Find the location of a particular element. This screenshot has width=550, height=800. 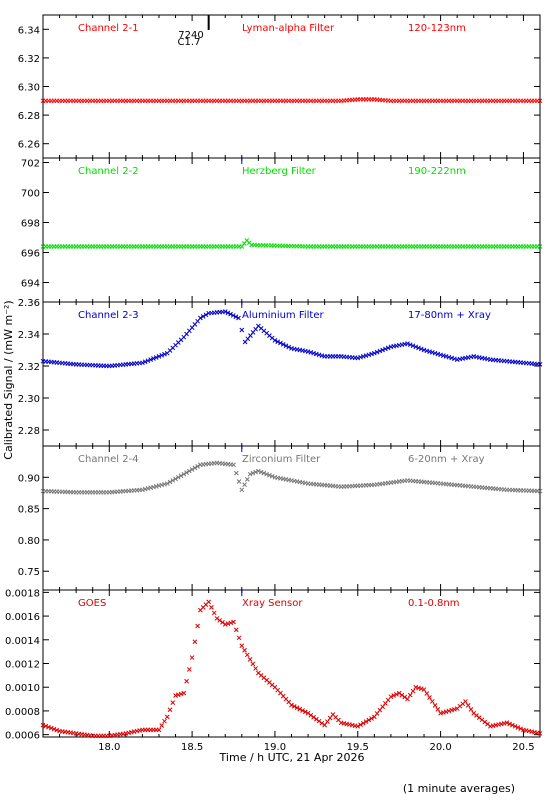

y-tick-label: 0.0012 is located at coordinates (22, 665).